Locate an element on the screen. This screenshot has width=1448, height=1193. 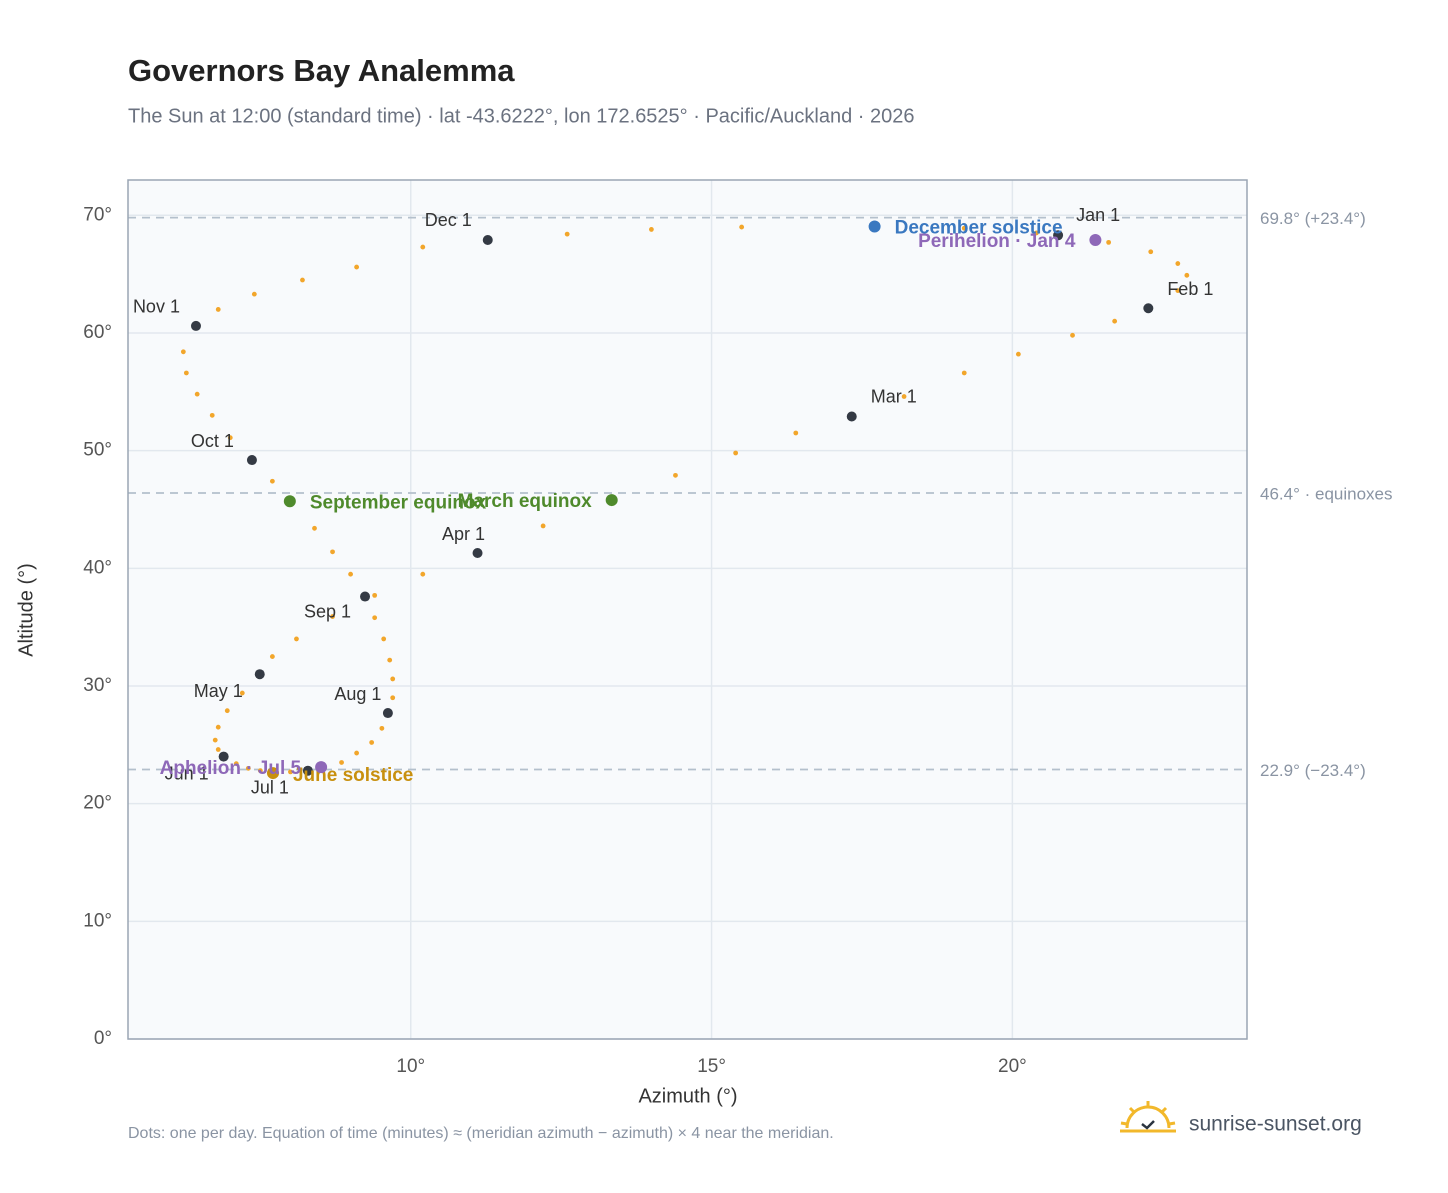
y-tick-label: 40° is located at coordinates (97, 567).